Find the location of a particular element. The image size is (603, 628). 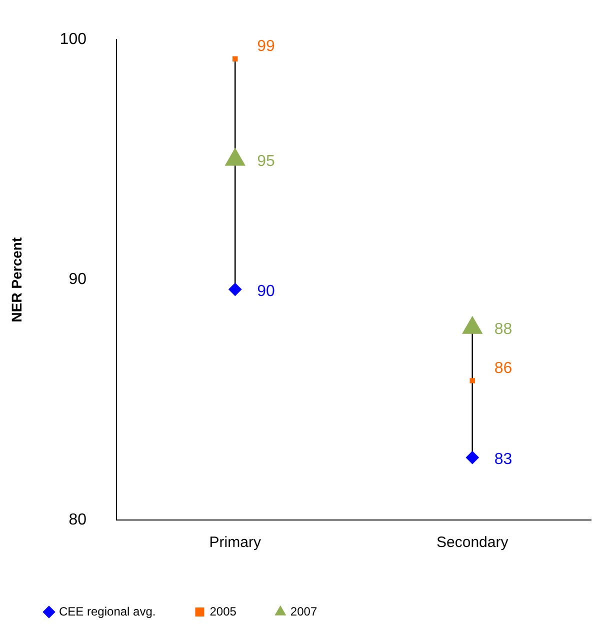

data-label: 83 is located at coordinates (503, 459).